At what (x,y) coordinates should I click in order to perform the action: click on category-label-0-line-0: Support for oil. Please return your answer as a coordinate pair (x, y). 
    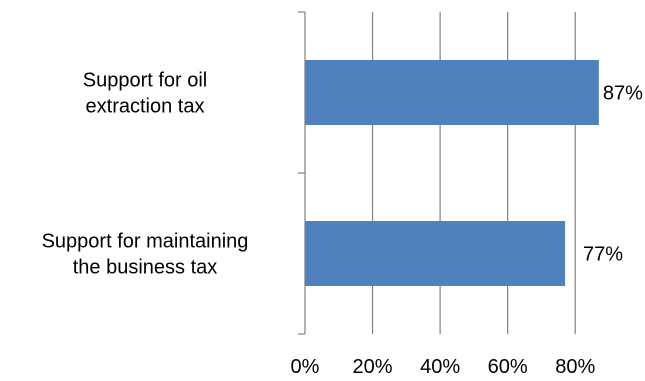
    Looking at the image, I should click on (145, 81).